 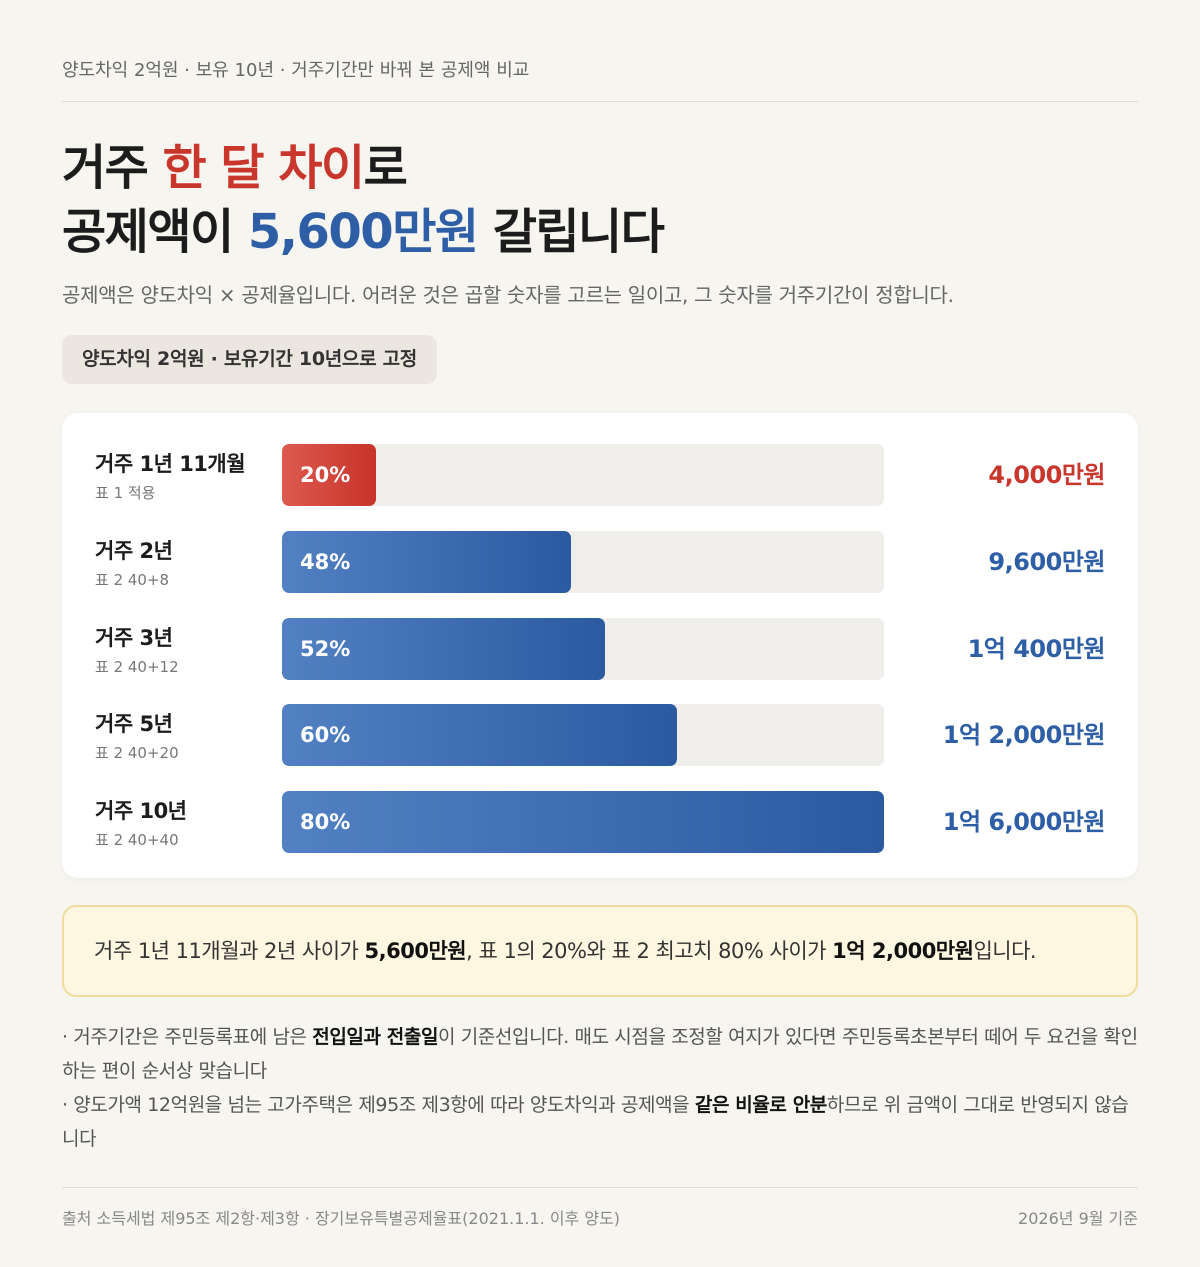 What do you see at coordinates (141, 811) in the screenshot?
I see `category-label: 거주 10년` at bounding box center [141, 811].